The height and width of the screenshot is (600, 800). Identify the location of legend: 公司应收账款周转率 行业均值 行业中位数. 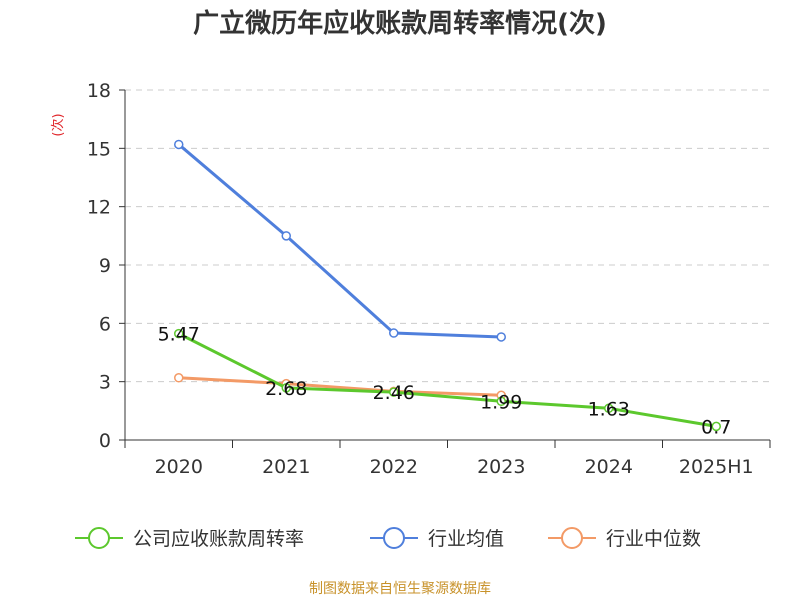
(388, 538).